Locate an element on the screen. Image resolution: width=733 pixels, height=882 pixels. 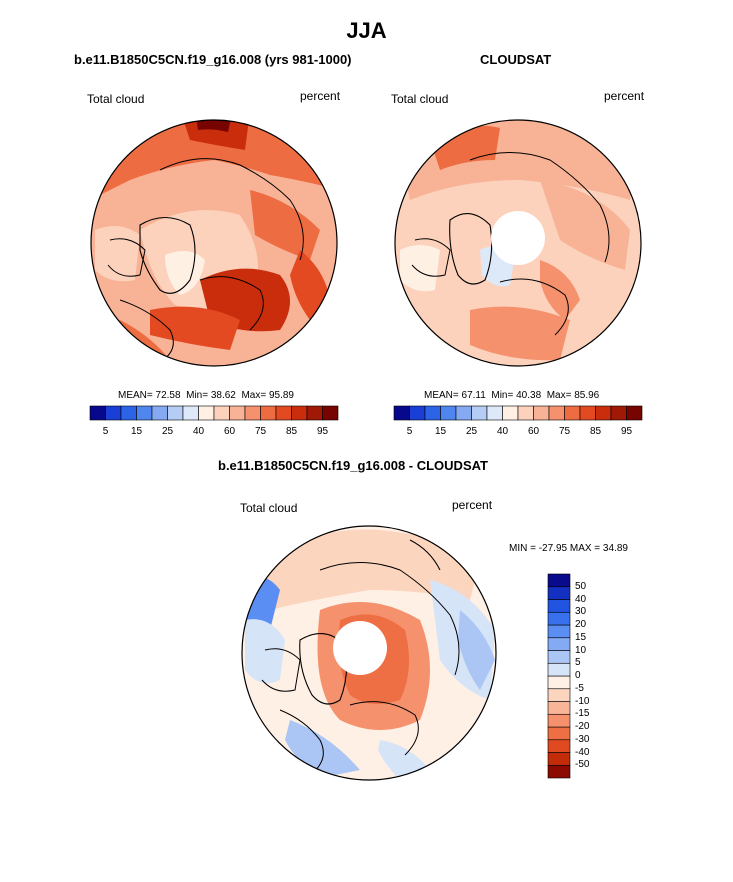
colorbar-tick-label: -30 is located at coordinates (582, 739).